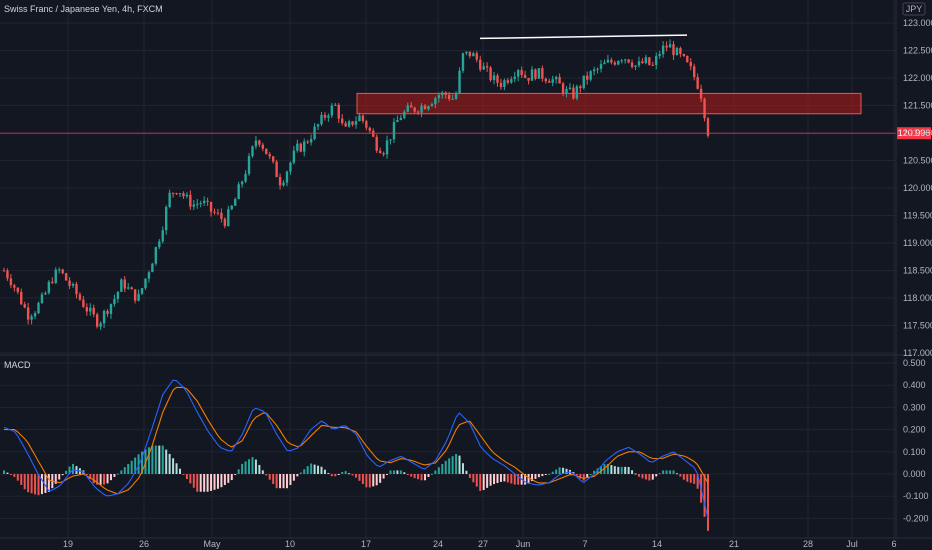 Image resolution: width=932 pixels, height=550 pixels. What do you see at coordinates (914, 452) in the screenshot?
I see `macd-tick-label: 0.100` at bounding box center [914, 452].